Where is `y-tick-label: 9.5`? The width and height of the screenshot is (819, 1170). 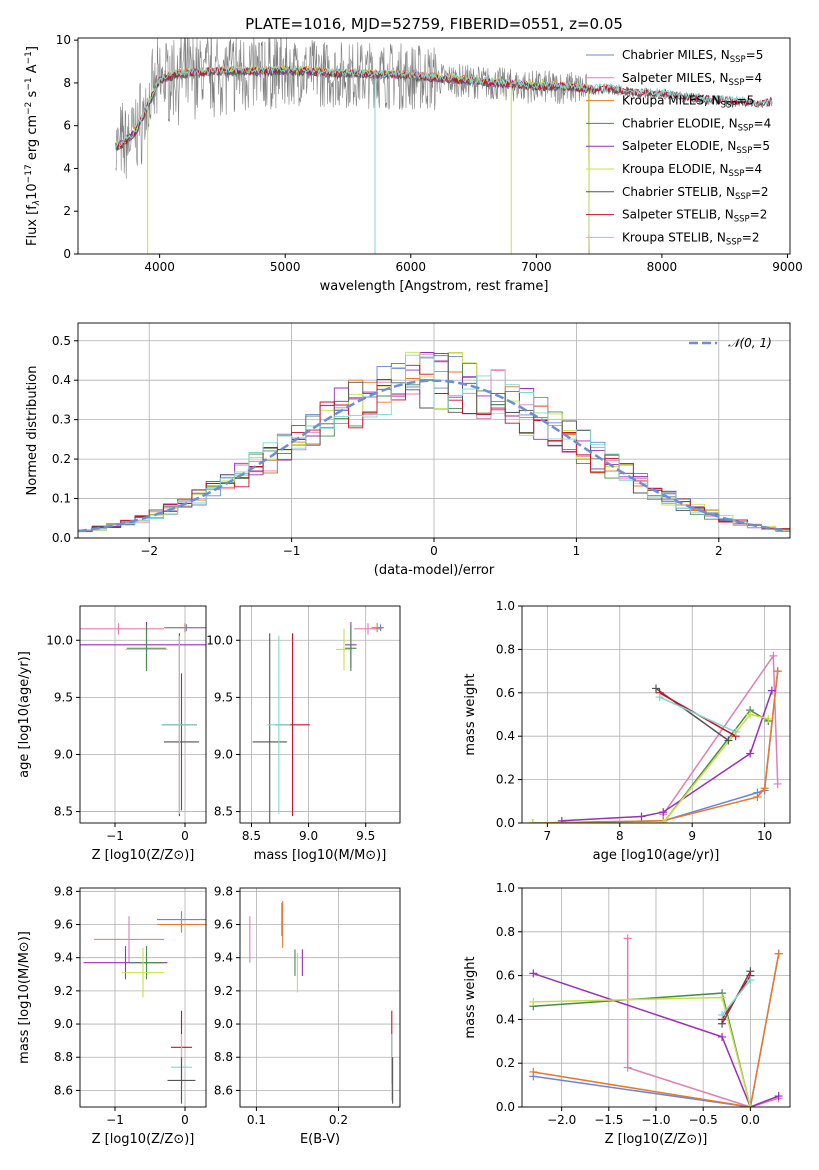 y-tick-label: 9.5 is located at coordinates (63, 697).